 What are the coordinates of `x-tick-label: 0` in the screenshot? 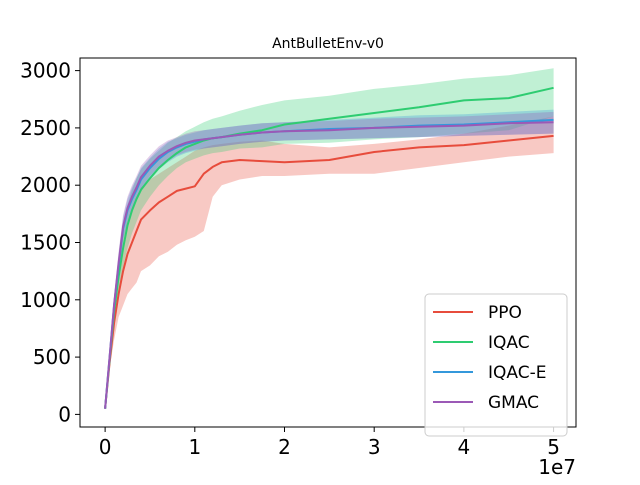 It's located at (105, 447).